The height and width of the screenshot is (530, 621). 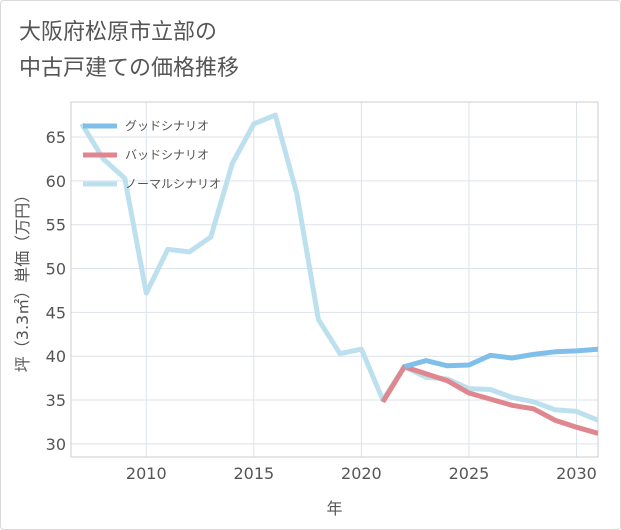 What do you see at coordinates (129, 51) in the screenshot?
I see `chart-title: 大阪府松原市立部の 中古戸建ての価格推移` at bounding box center [129, 51].